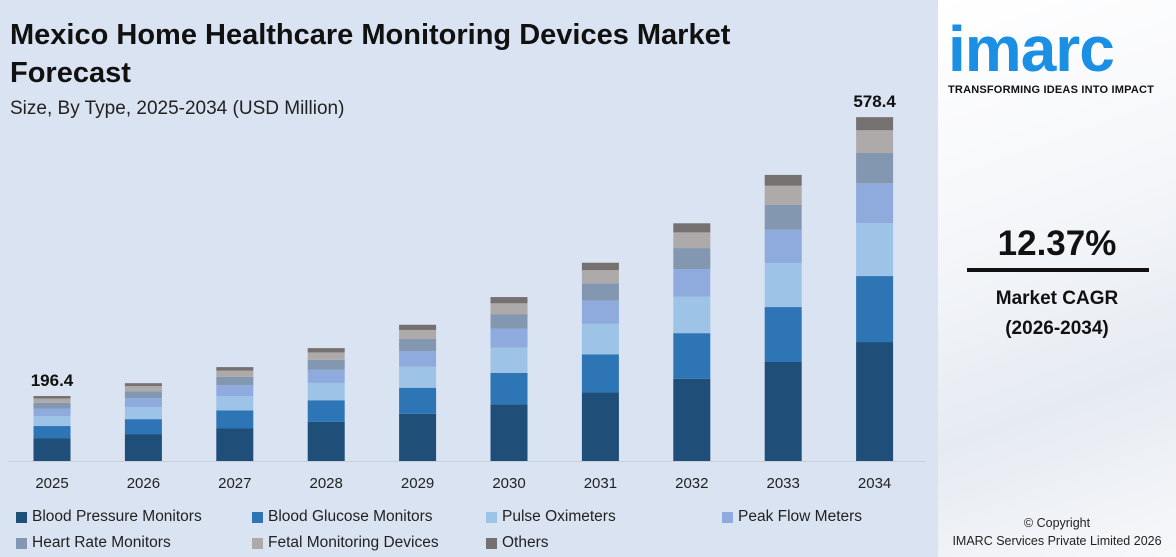  What do you see at coordinates (235, 369) in the screenshot?
I see `bar-segment-others-2027` at bounding box center [235, 369].